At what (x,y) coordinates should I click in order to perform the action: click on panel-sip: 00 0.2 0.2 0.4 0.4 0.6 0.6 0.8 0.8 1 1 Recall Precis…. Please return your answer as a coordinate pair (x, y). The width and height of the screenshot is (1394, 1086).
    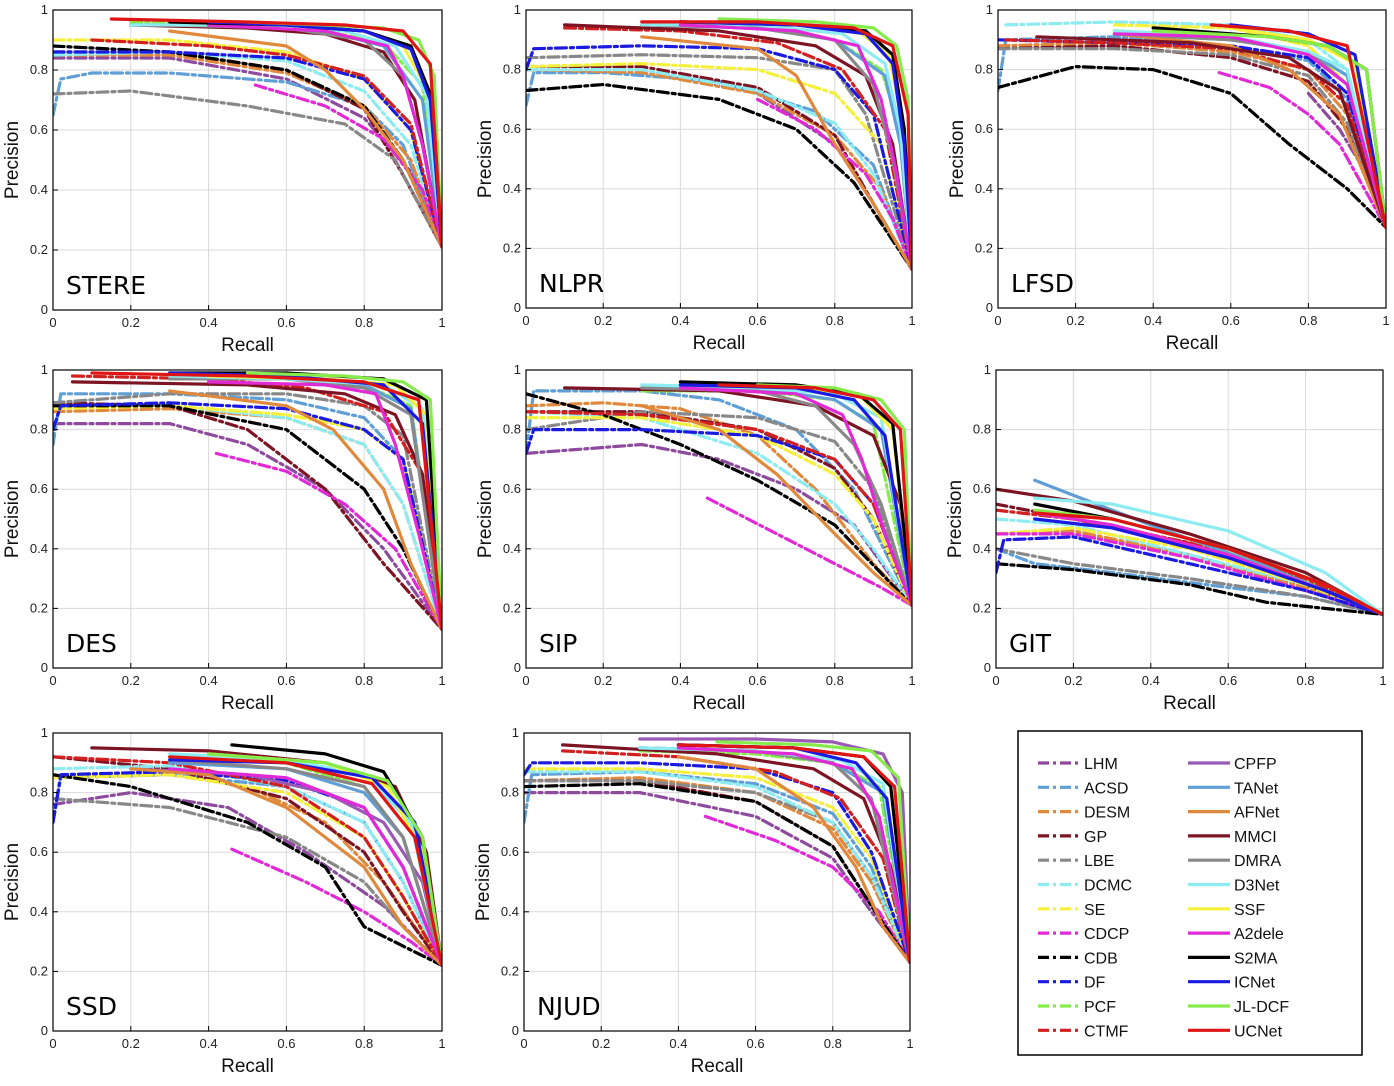
    Looking at the image, I should click on (695, 538).